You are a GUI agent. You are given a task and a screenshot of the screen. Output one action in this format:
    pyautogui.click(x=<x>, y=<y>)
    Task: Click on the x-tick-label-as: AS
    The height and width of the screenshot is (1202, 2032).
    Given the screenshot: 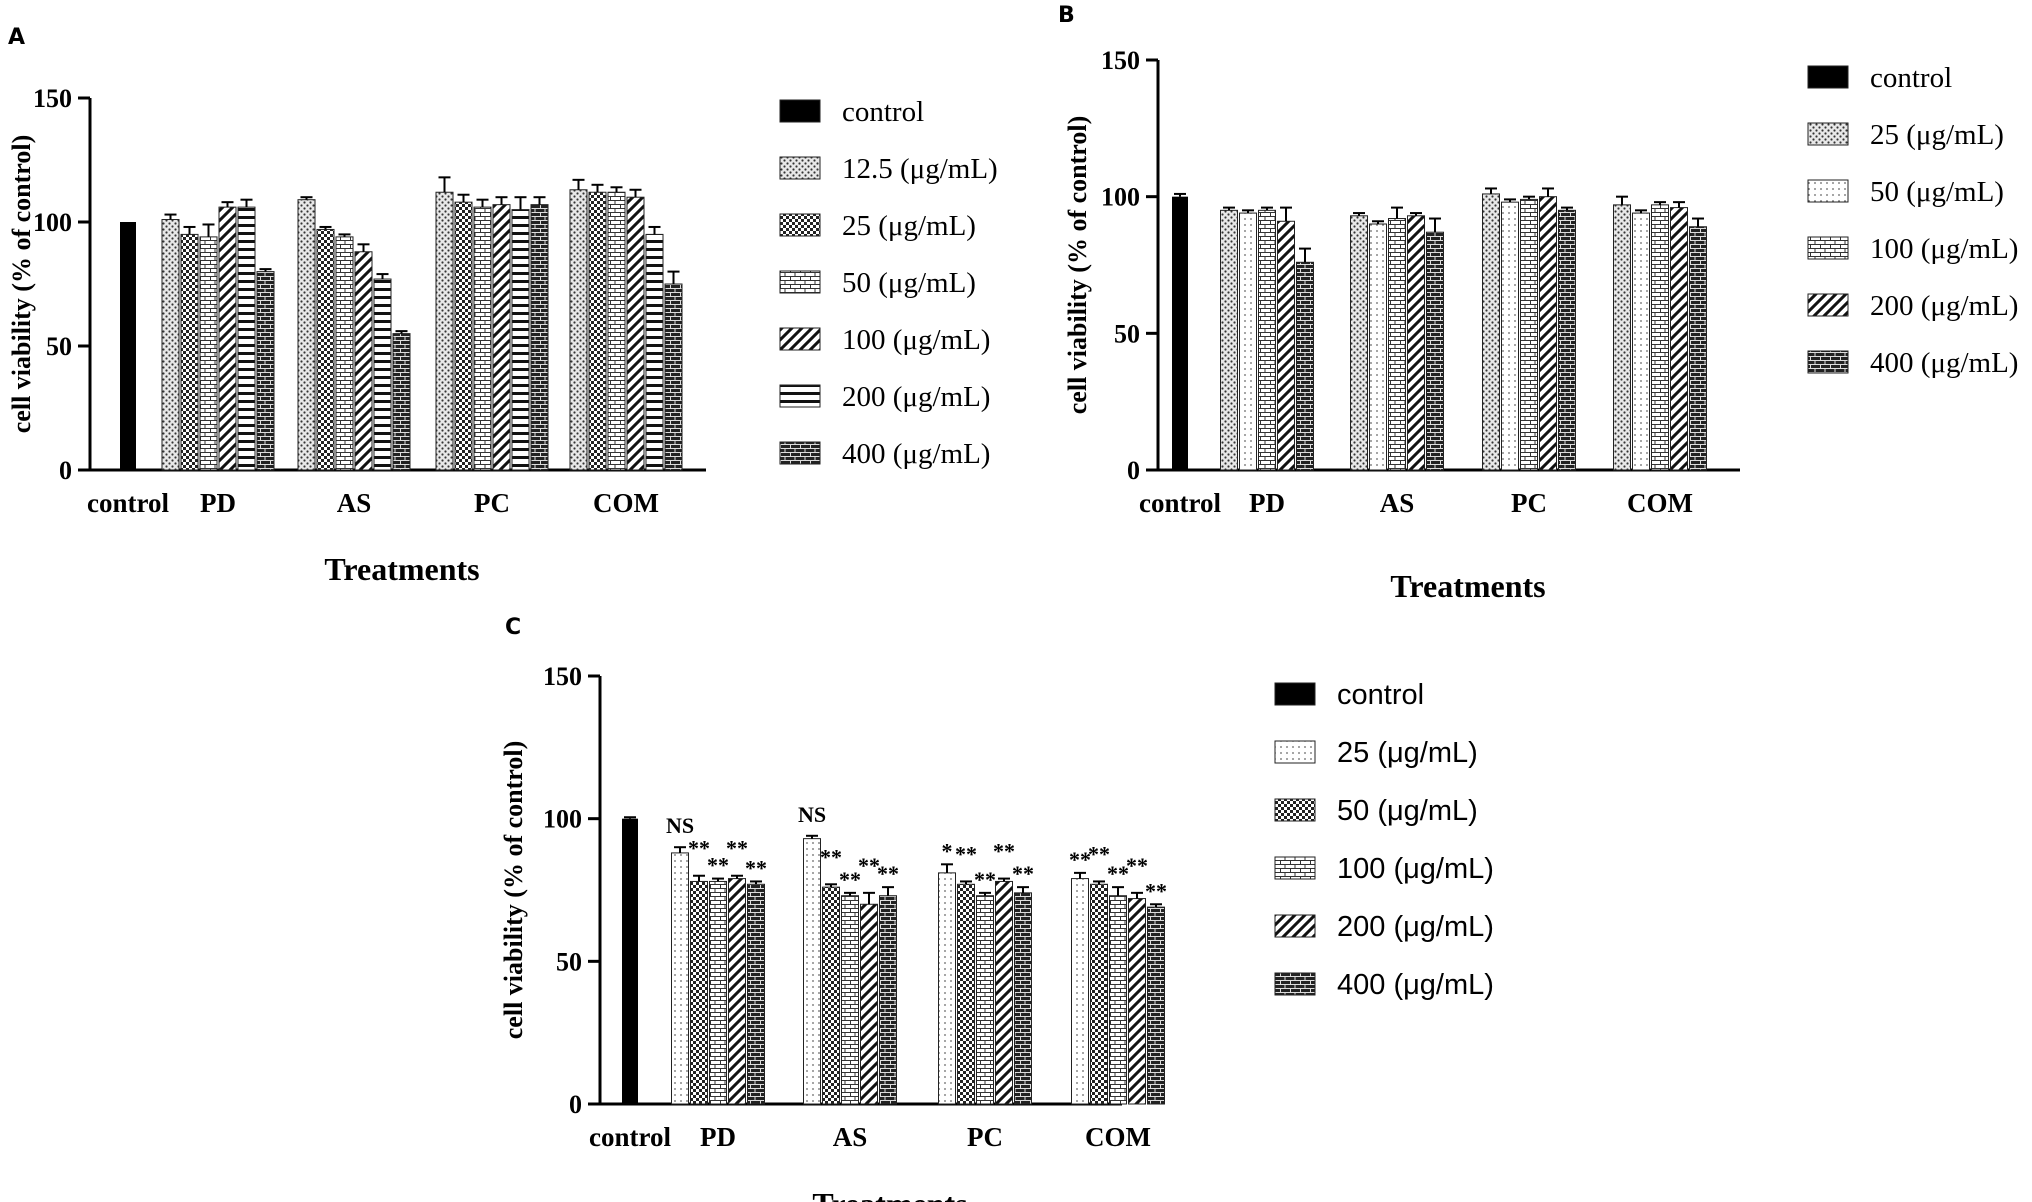 What is the action you would take?
    pyautogui.click(x=850, y=1137)
    